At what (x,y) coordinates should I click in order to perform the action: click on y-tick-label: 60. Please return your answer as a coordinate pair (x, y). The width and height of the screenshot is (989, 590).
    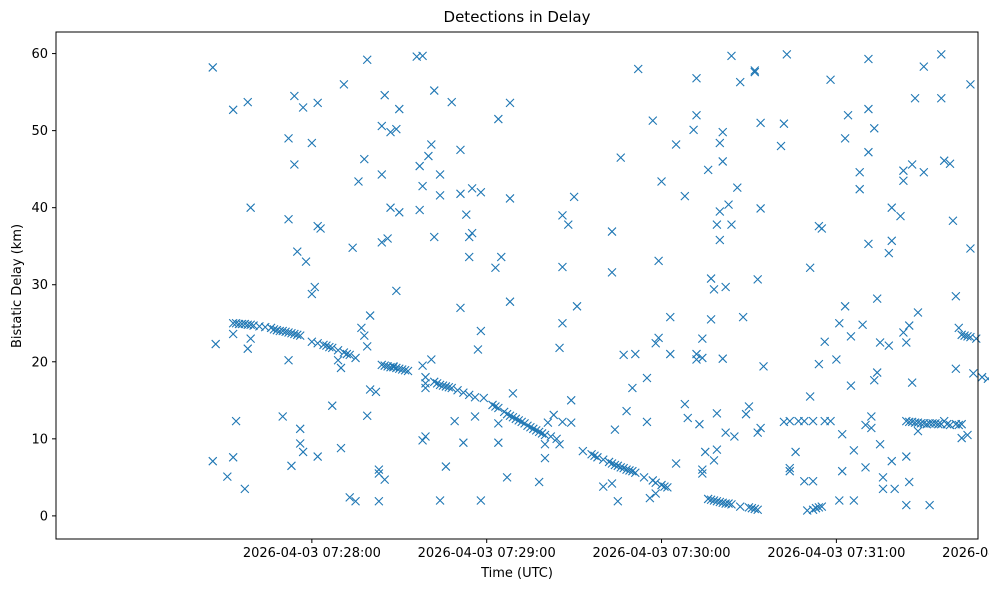
    Looking at the image, I should click on (39, 54).